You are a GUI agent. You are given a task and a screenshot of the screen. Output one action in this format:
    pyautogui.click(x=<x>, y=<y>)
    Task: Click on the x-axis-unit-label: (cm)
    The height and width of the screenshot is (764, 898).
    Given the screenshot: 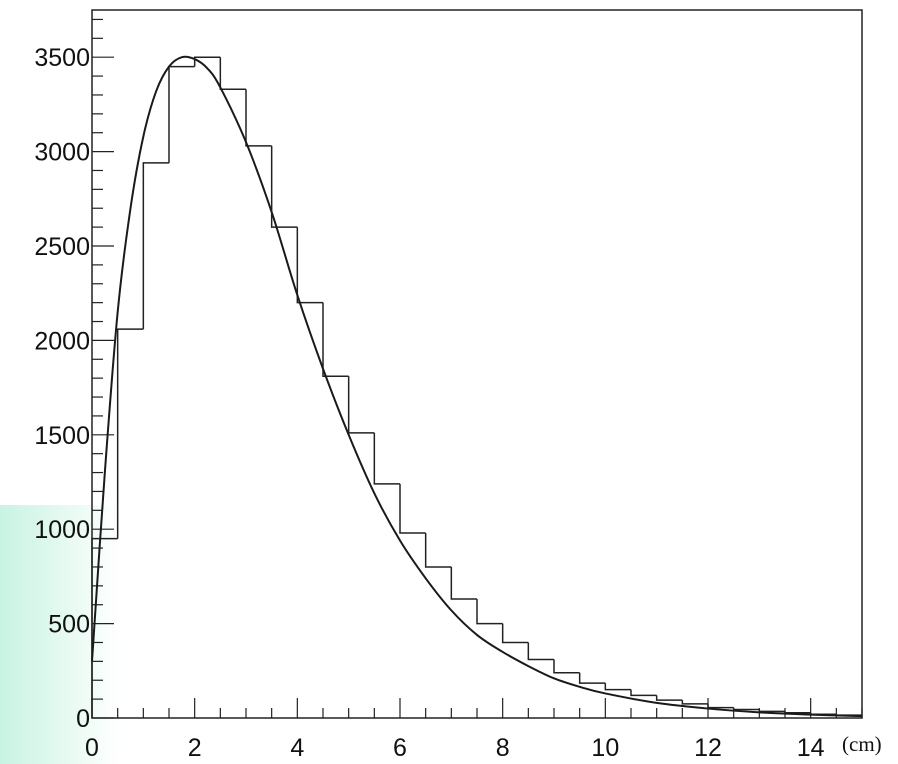 What is the action you would take?
    pyautogui.click(x=862, y=744)
    